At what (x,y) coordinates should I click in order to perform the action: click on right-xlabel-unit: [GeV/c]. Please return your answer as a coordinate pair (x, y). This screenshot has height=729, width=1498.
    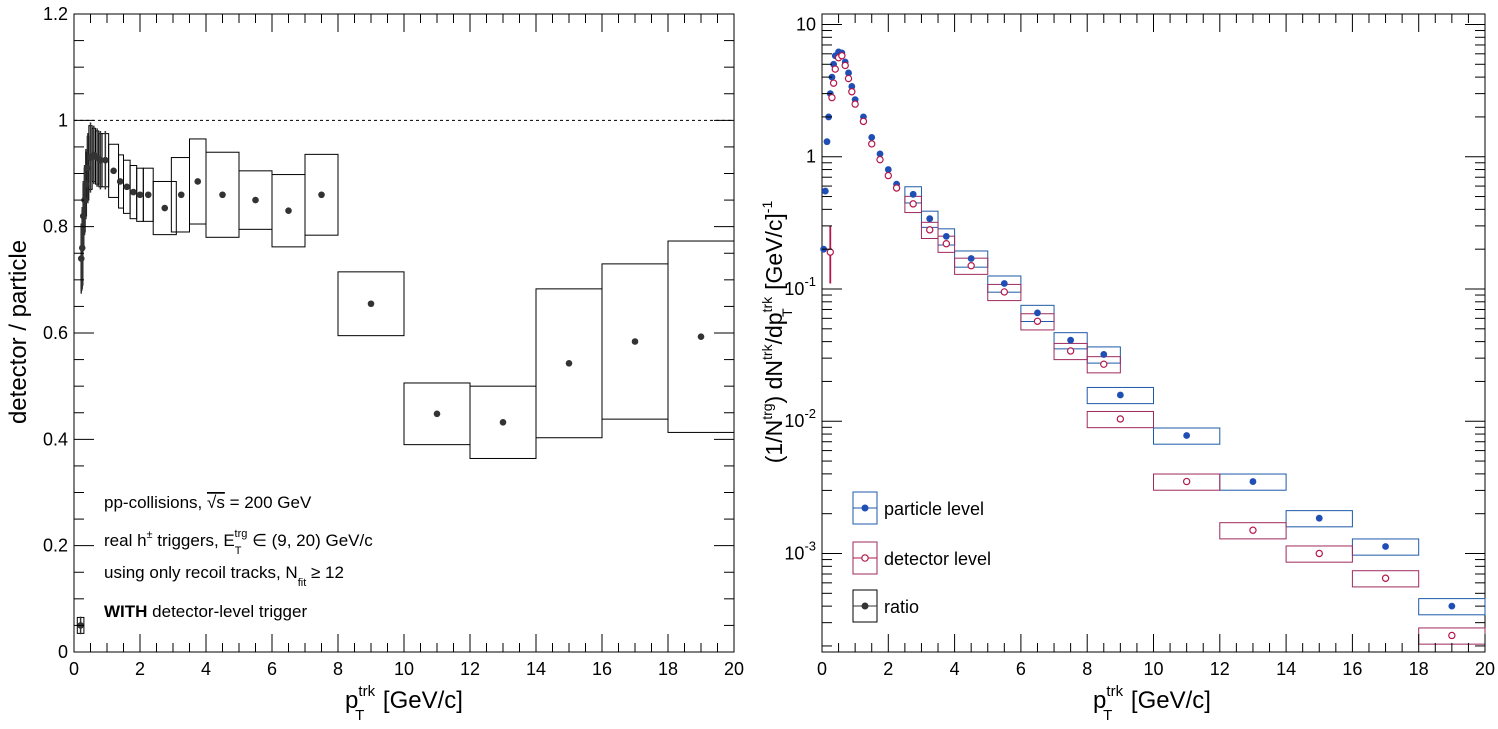
    Looking at the image, I should click on (1167, 700).